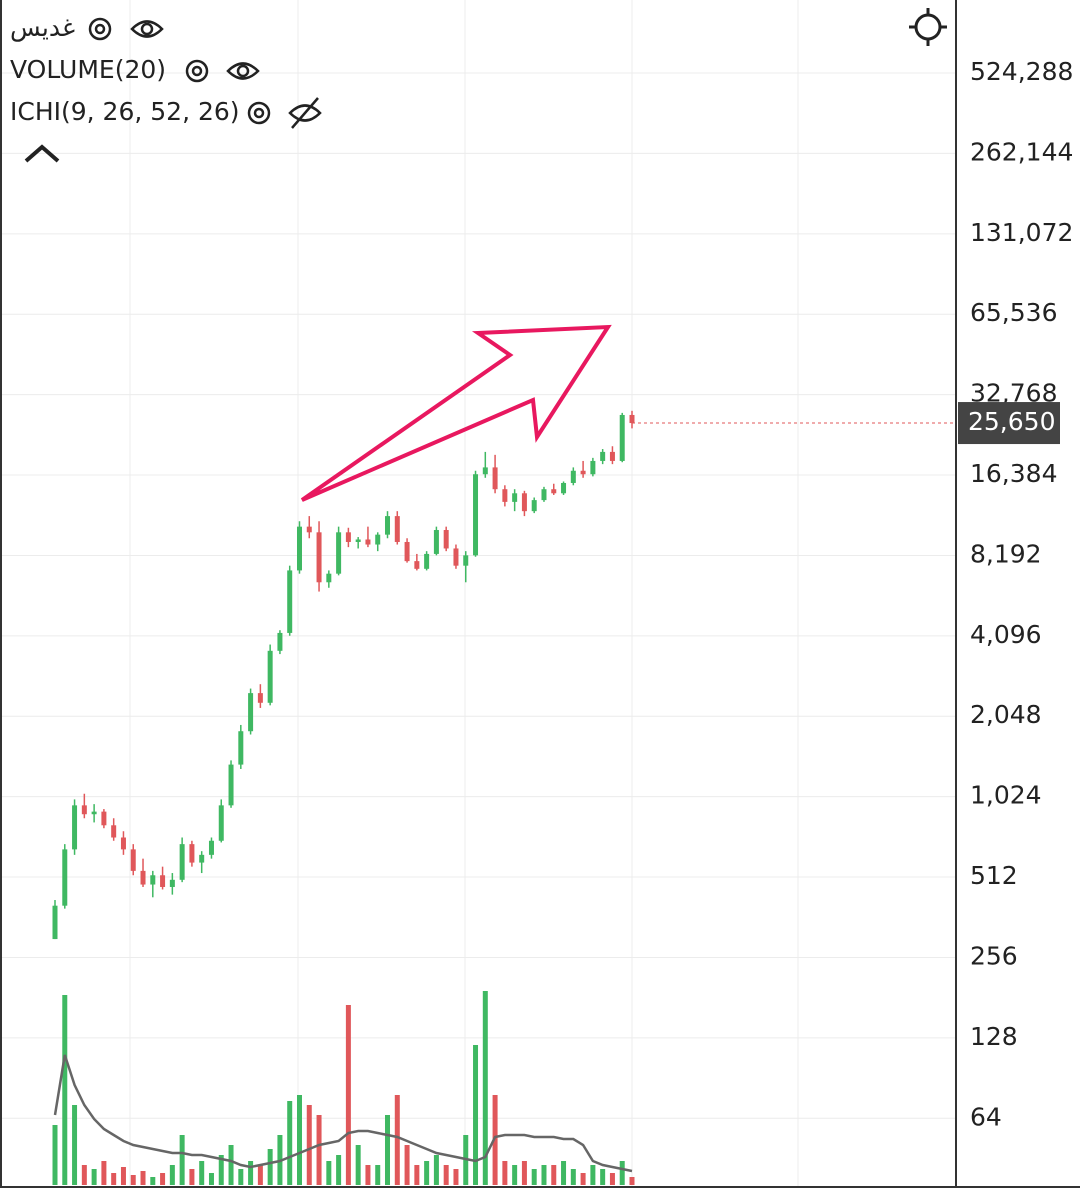  What do you see at coordinates (1006, 795) in the screenshot?
I see `y-tick-label: 1,024` at bounding box center [1006, 795].